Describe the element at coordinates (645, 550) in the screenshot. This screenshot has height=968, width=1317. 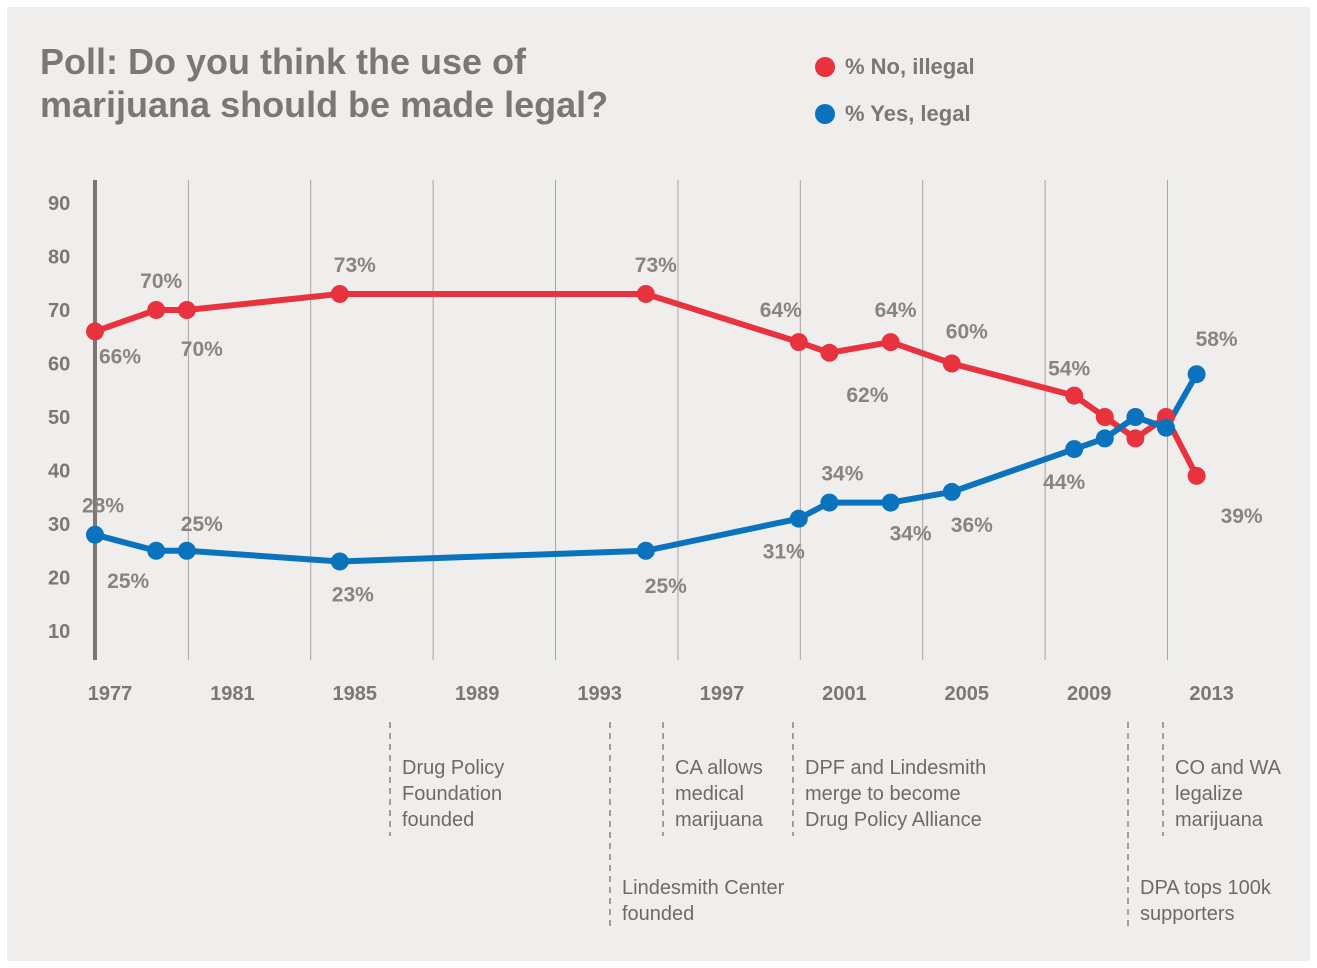
I see `data-point-yes-1995` at that location.